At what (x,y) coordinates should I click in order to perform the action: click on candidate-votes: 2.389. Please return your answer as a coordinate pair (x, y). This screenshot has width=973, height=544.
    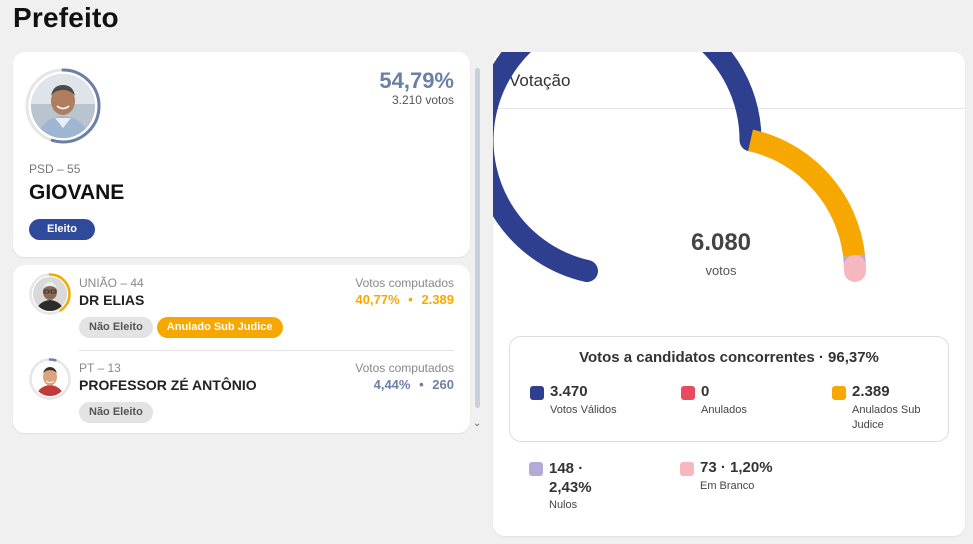
    Looking at the image, I should click on (437, 299).